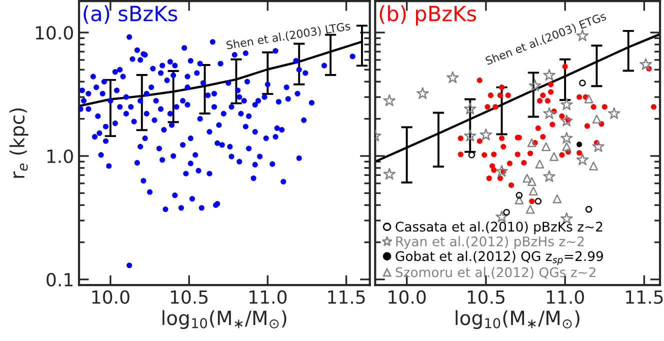 The width and height of the screenshot is (664, 341). What do you see at coordinates (54, 33) in the screenshot?
I see `y-tick-label: 10.0` at bounding box center [54, 33].